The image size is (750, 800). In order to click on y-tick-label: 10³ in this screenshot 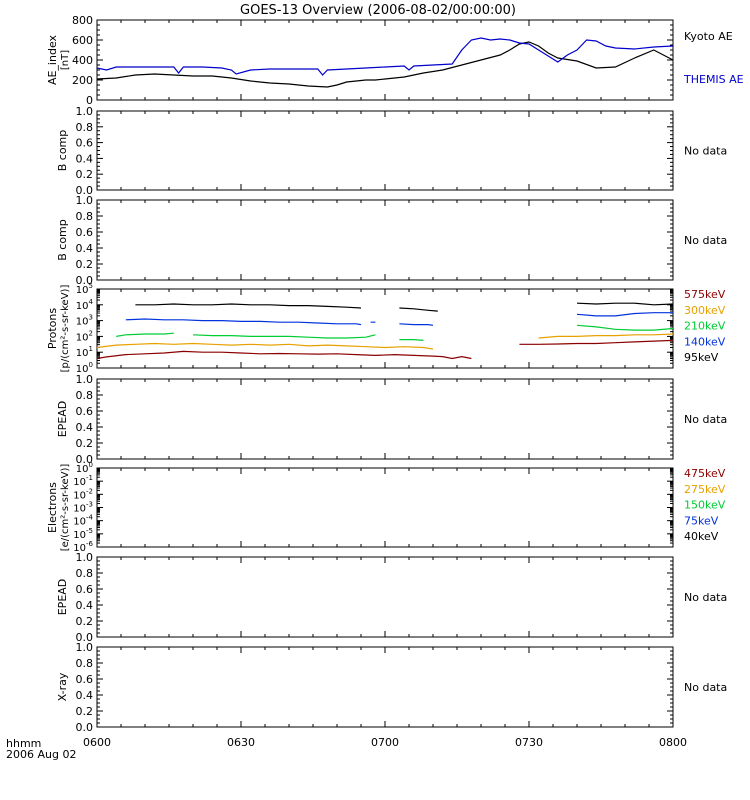, I will do `click(84, 321)`.